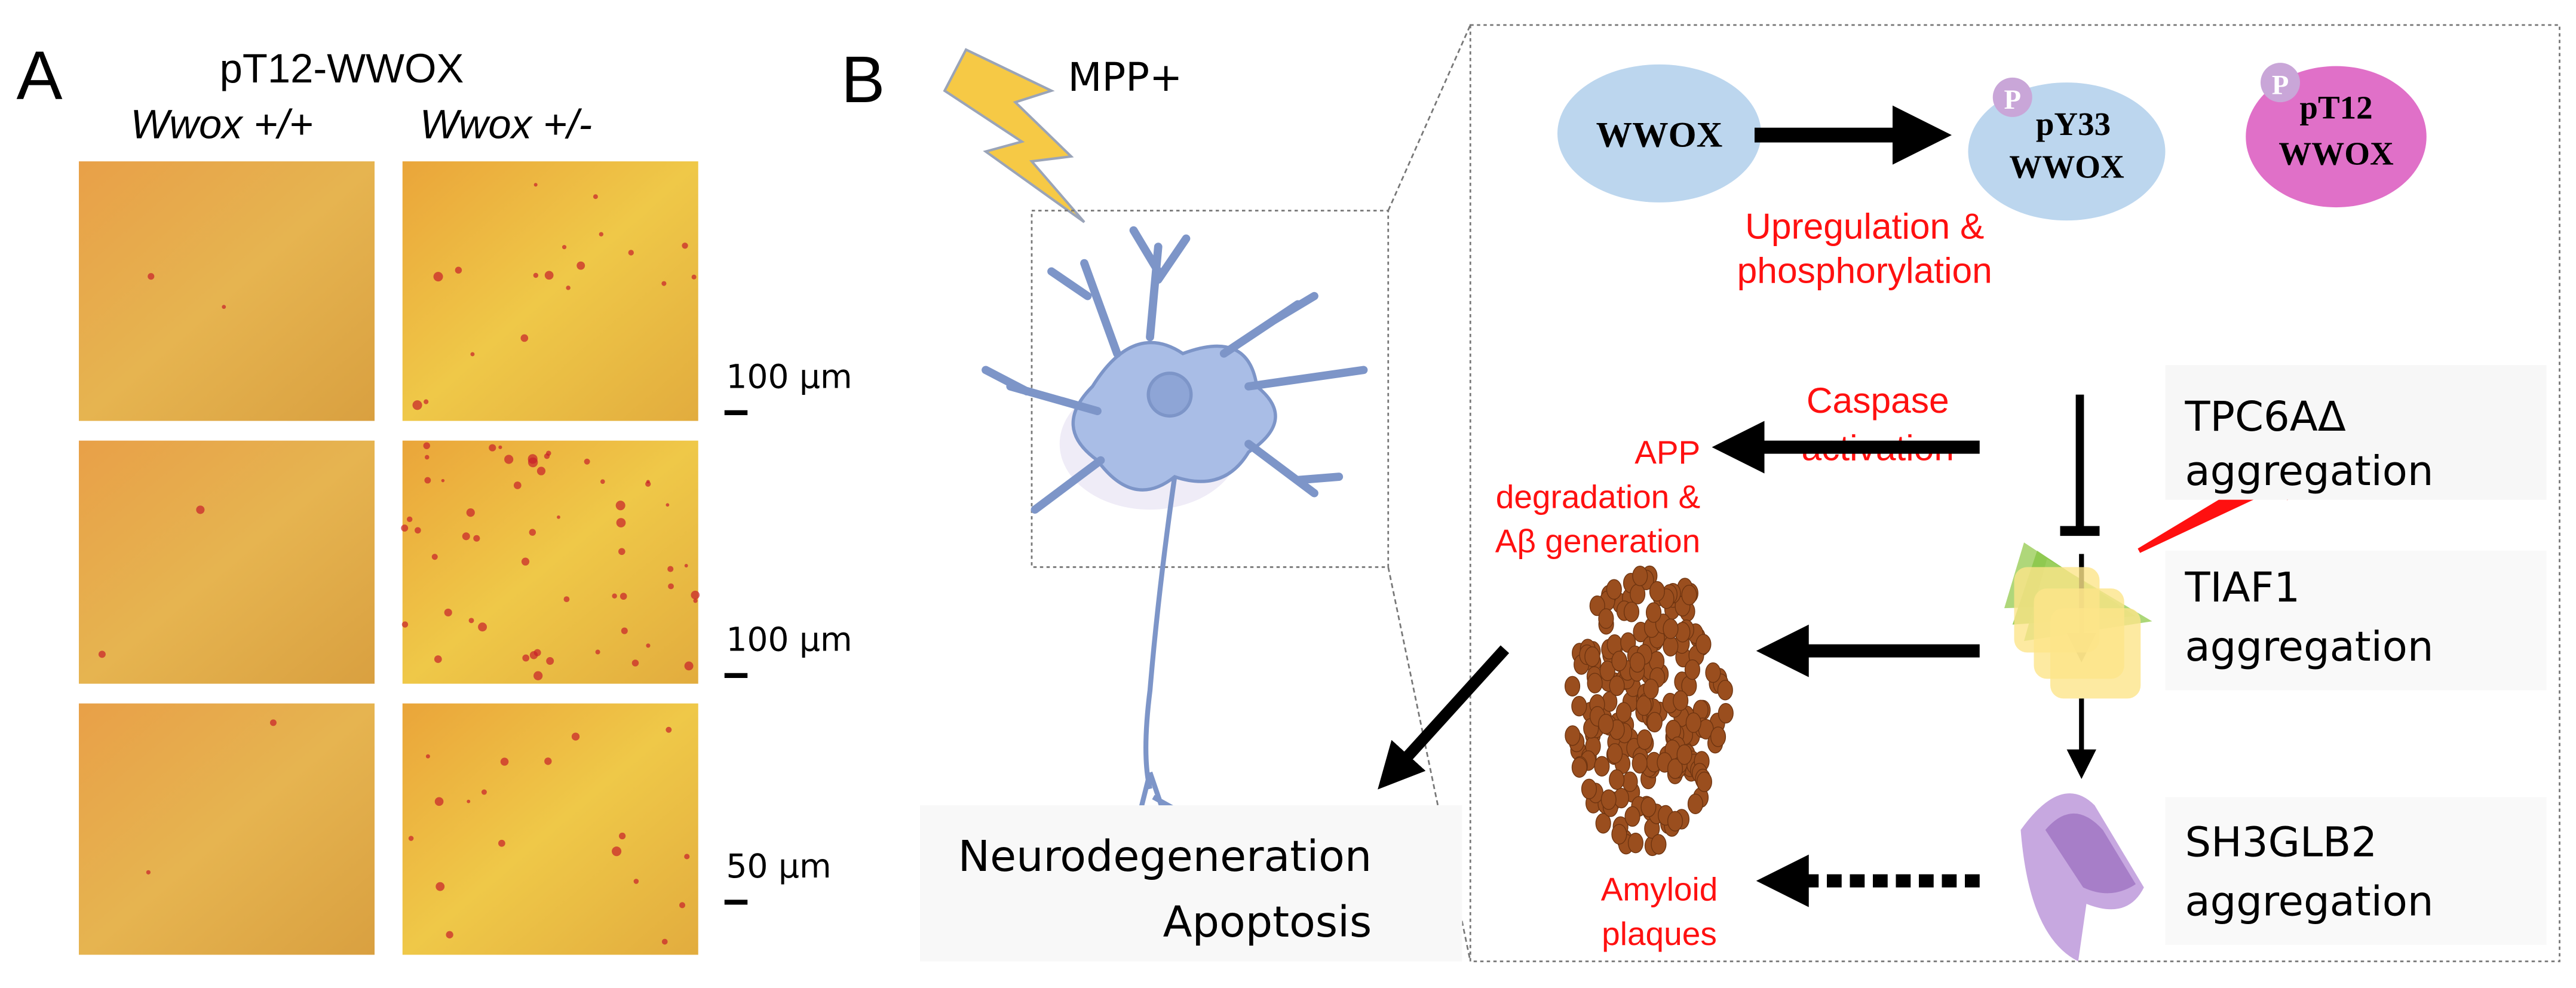  I want to click on sh3glb2-aggregation-label: aggregation, so click(2309, 901).